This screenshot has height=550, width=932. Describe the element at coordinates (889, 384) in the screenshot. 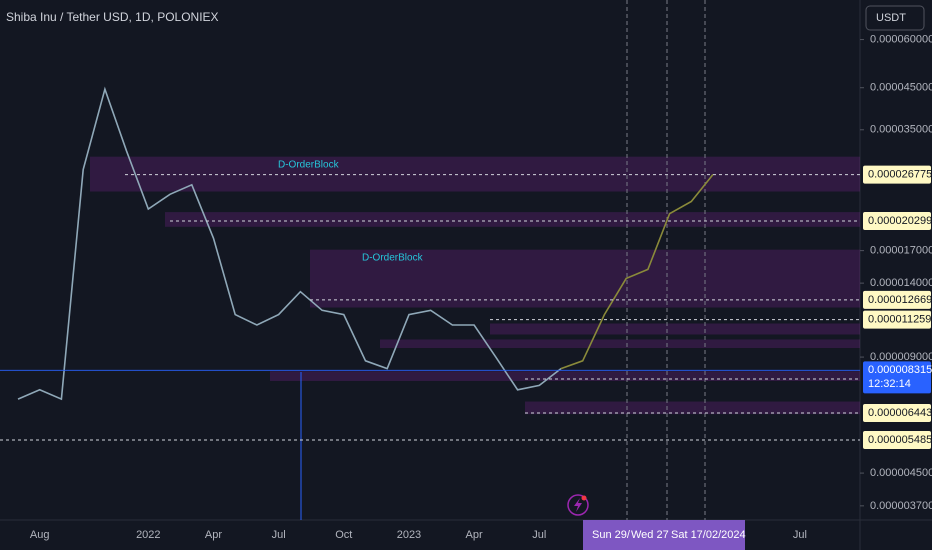

I see `countdown: 12:32:14` at that location.